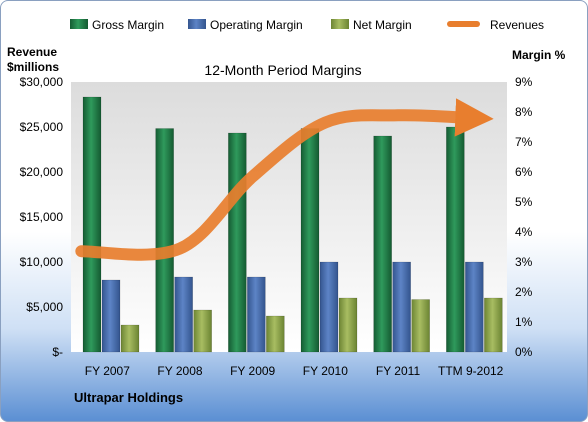 The height and width of the screenshot is (422, 588). Describe the element at coordinates (79, 24) in the screenshot. I see `legend-swatch-gross-margin` at that location.